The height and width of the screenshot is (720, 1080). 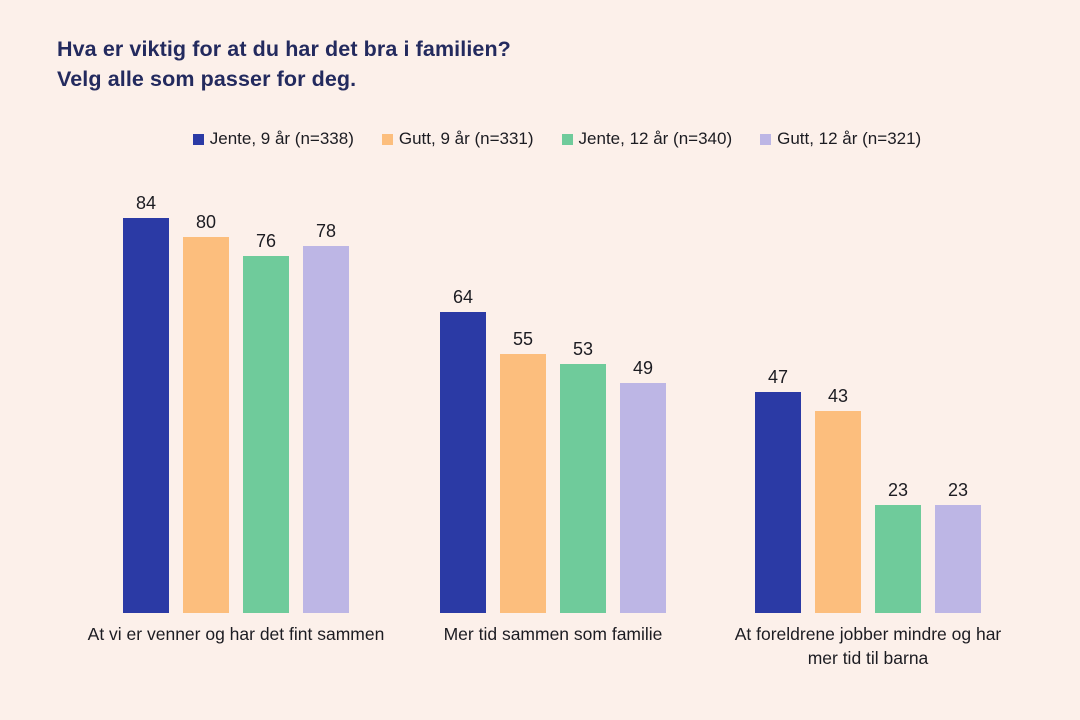 I want to click on chart-title-line2: Velg alle som passer for deg., so click(x=207, y=79).